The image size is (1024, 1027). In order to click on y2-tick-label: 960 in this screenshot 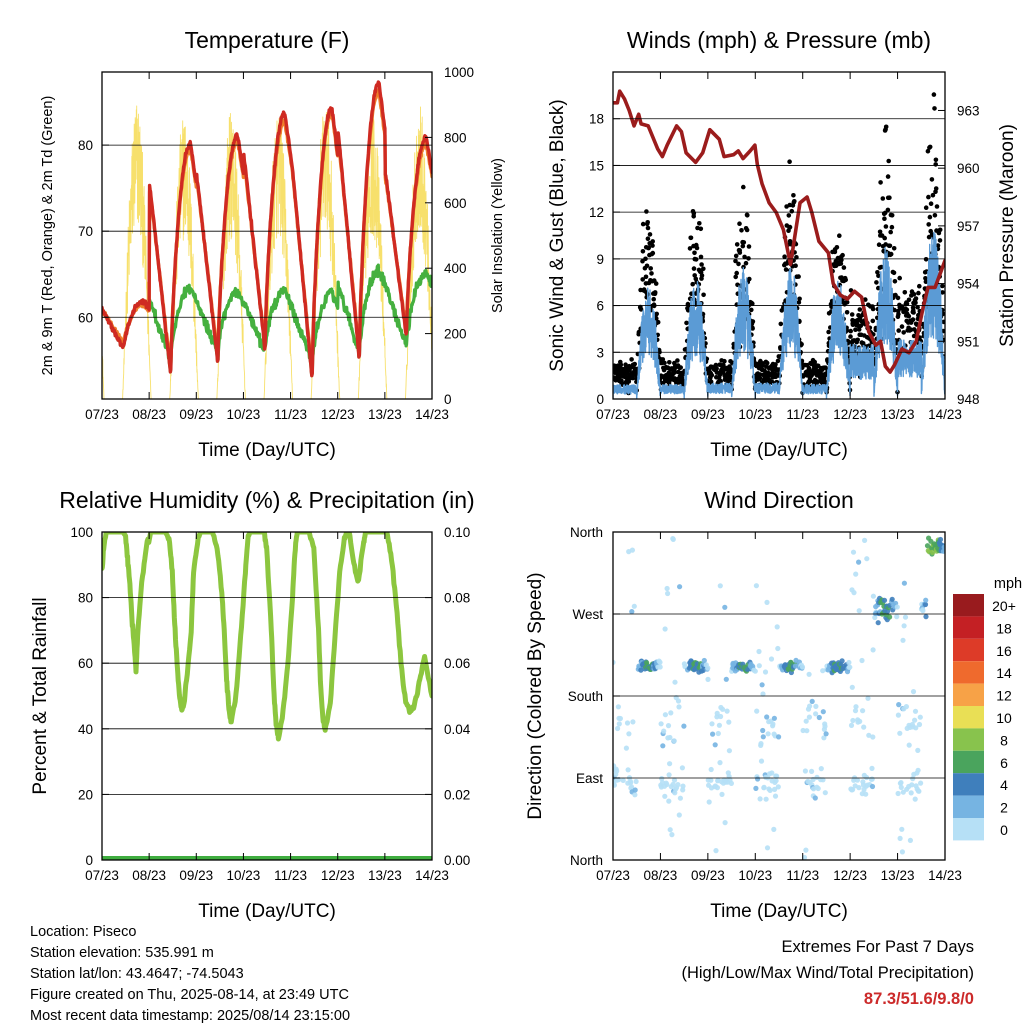, I will do `click(968, 168)`.